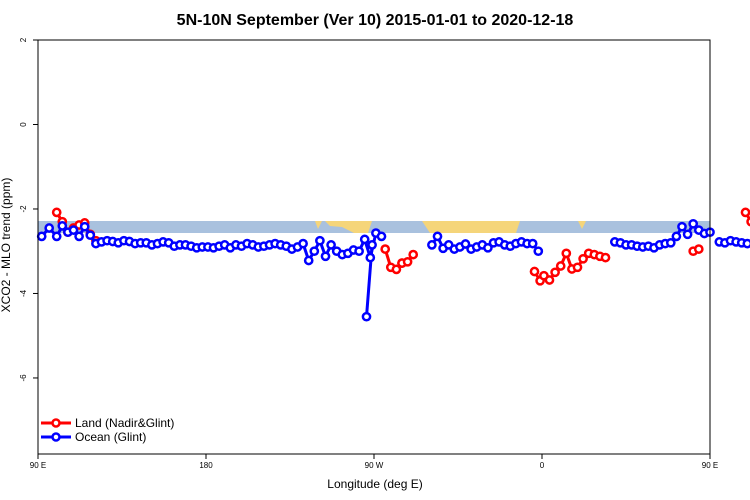 This screenshot has width=750, height=500. I want to click on x-axis-label: Longitude (deg E), so click(374, 484).